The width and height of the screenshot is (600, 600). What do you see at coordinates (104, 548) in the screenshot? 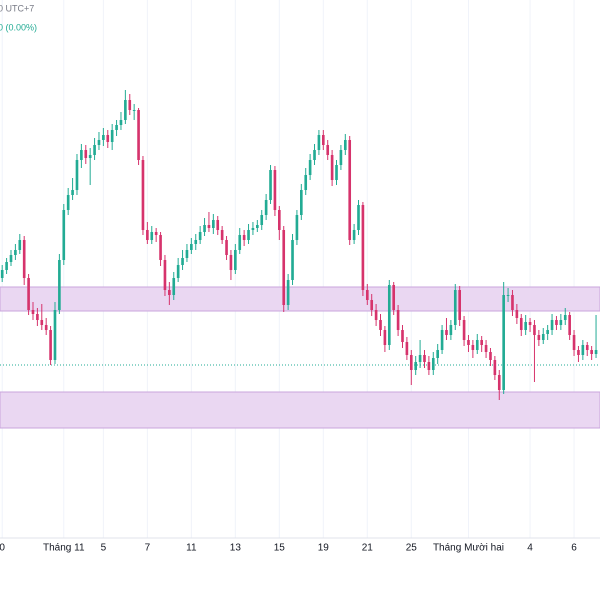
I see `x-tick-label: 5` at bounding box center [104, 548].